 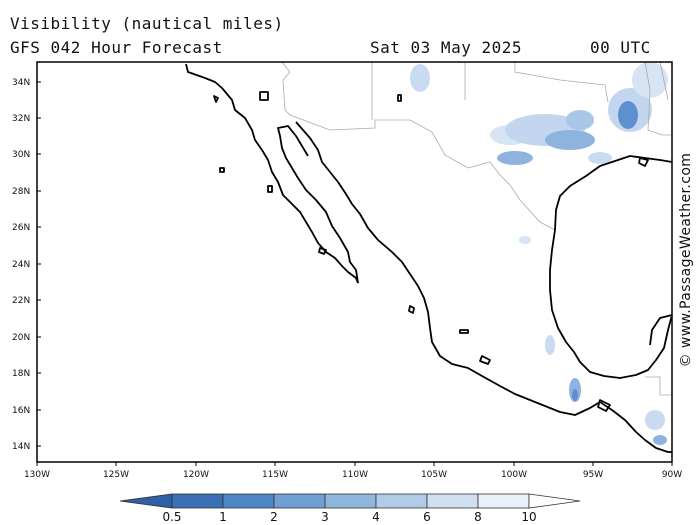 I want to click on forecast-time: 00 UTC, so click(x=620, y=47).